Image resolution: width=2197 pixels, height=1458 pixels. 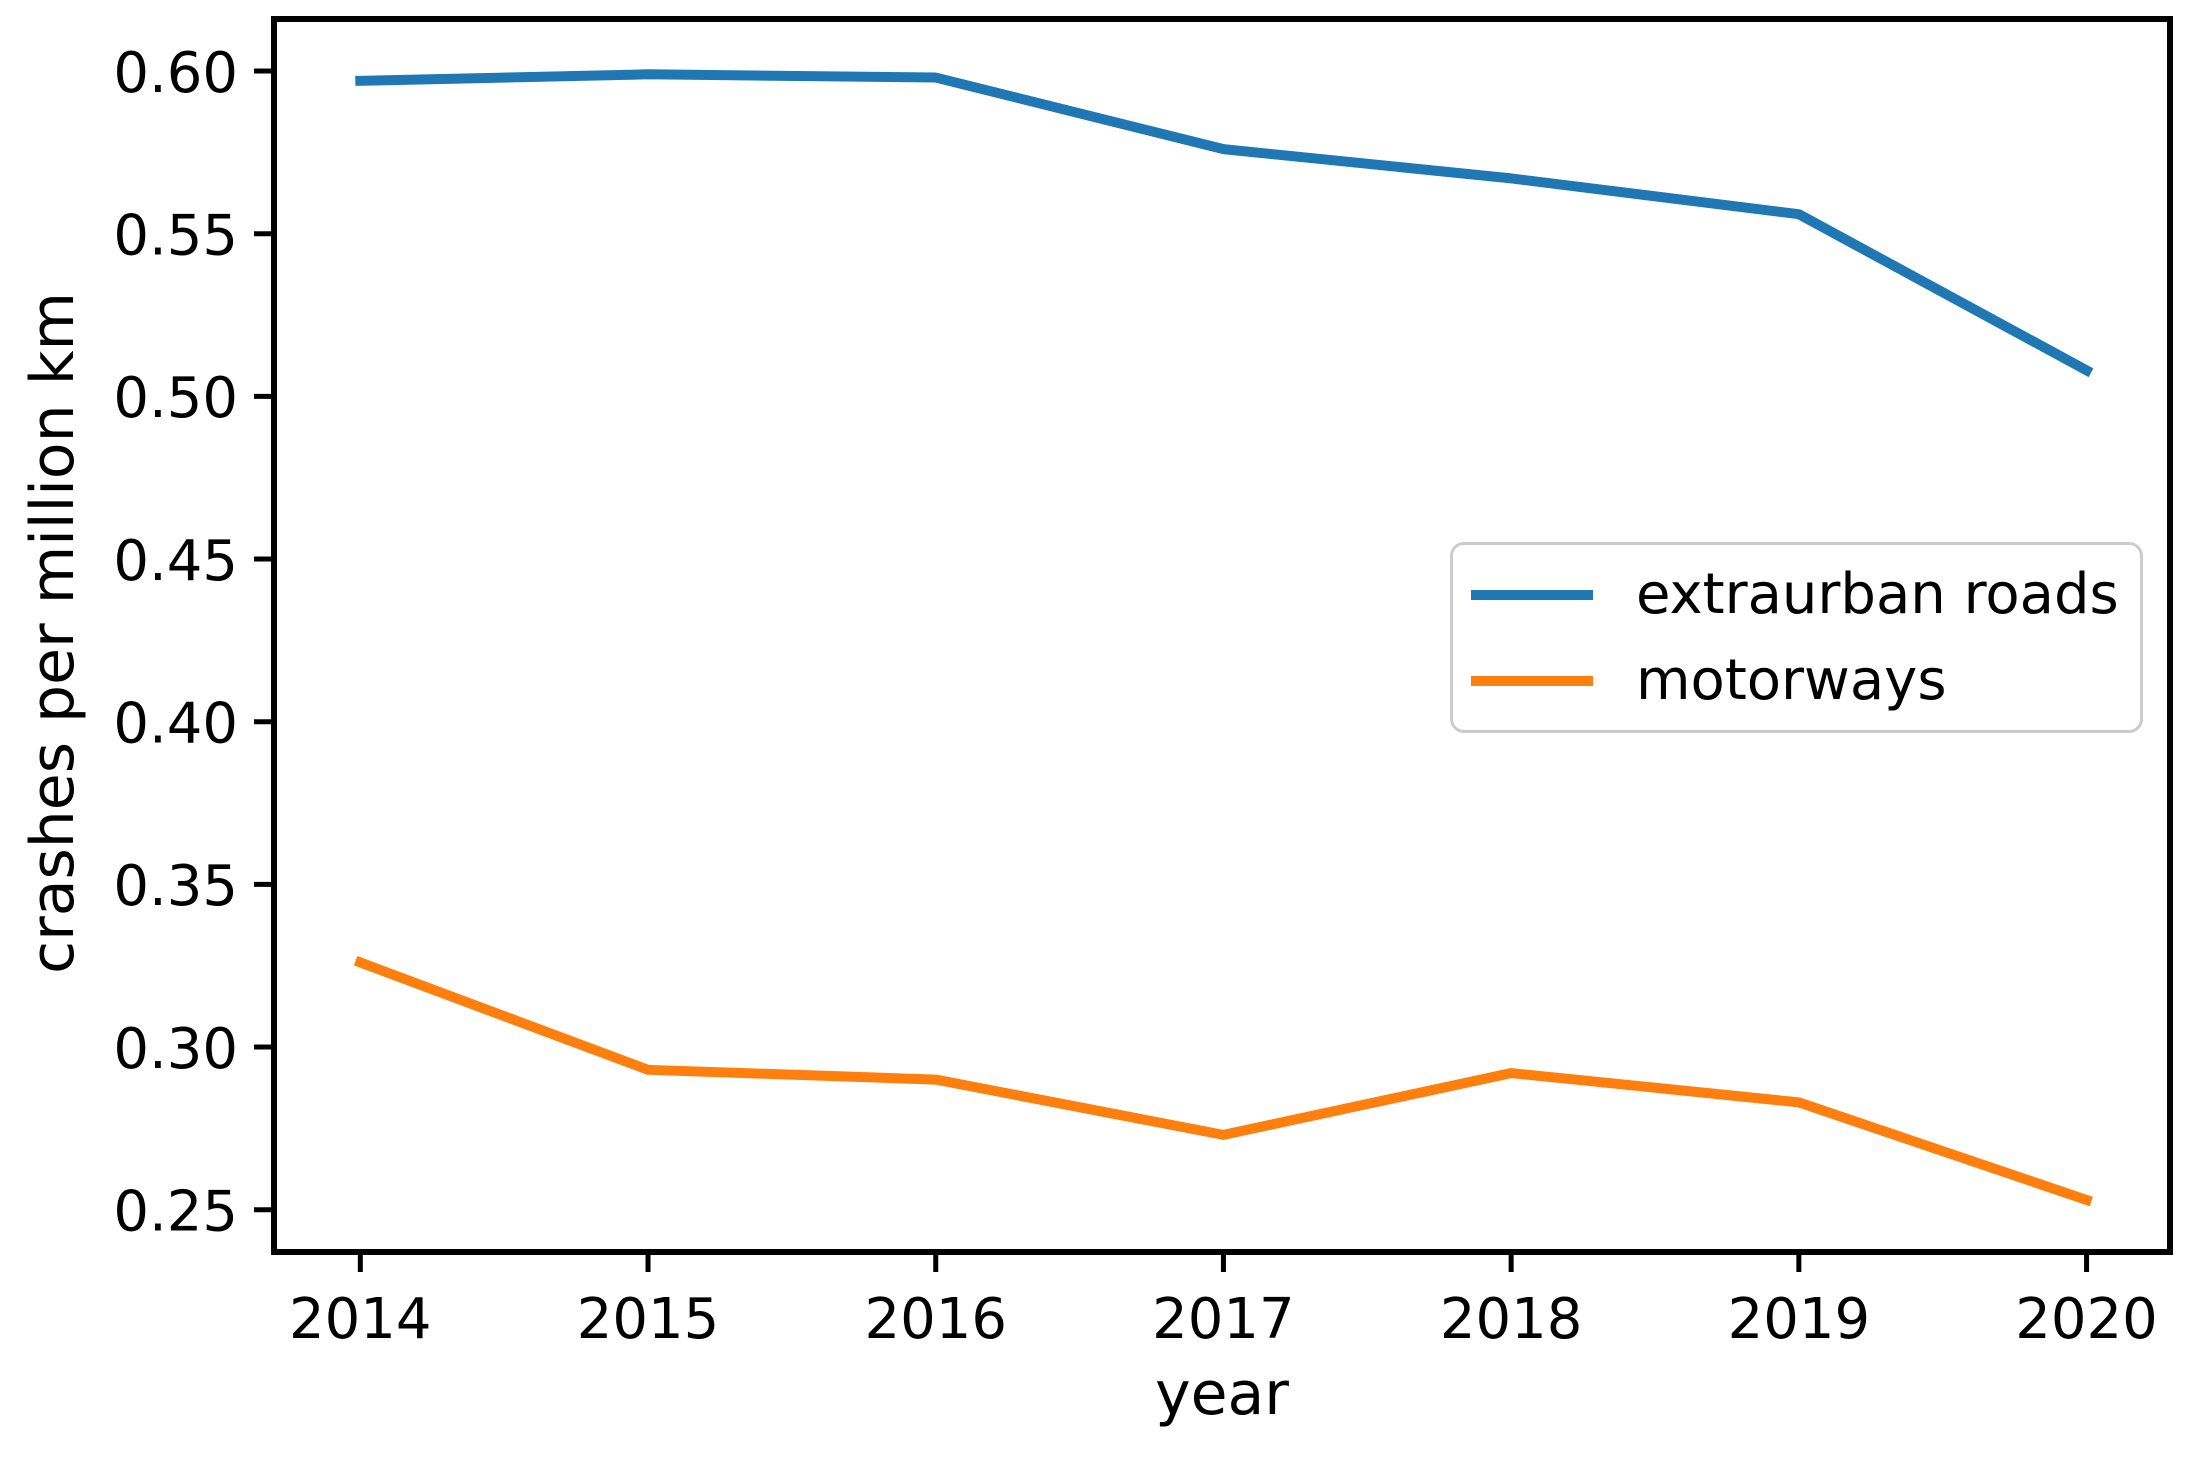 What do you see at coordinates (175, 886) in the screenshot?
I see `y-tick-label: 0.35` at bounding box center [175, 886].